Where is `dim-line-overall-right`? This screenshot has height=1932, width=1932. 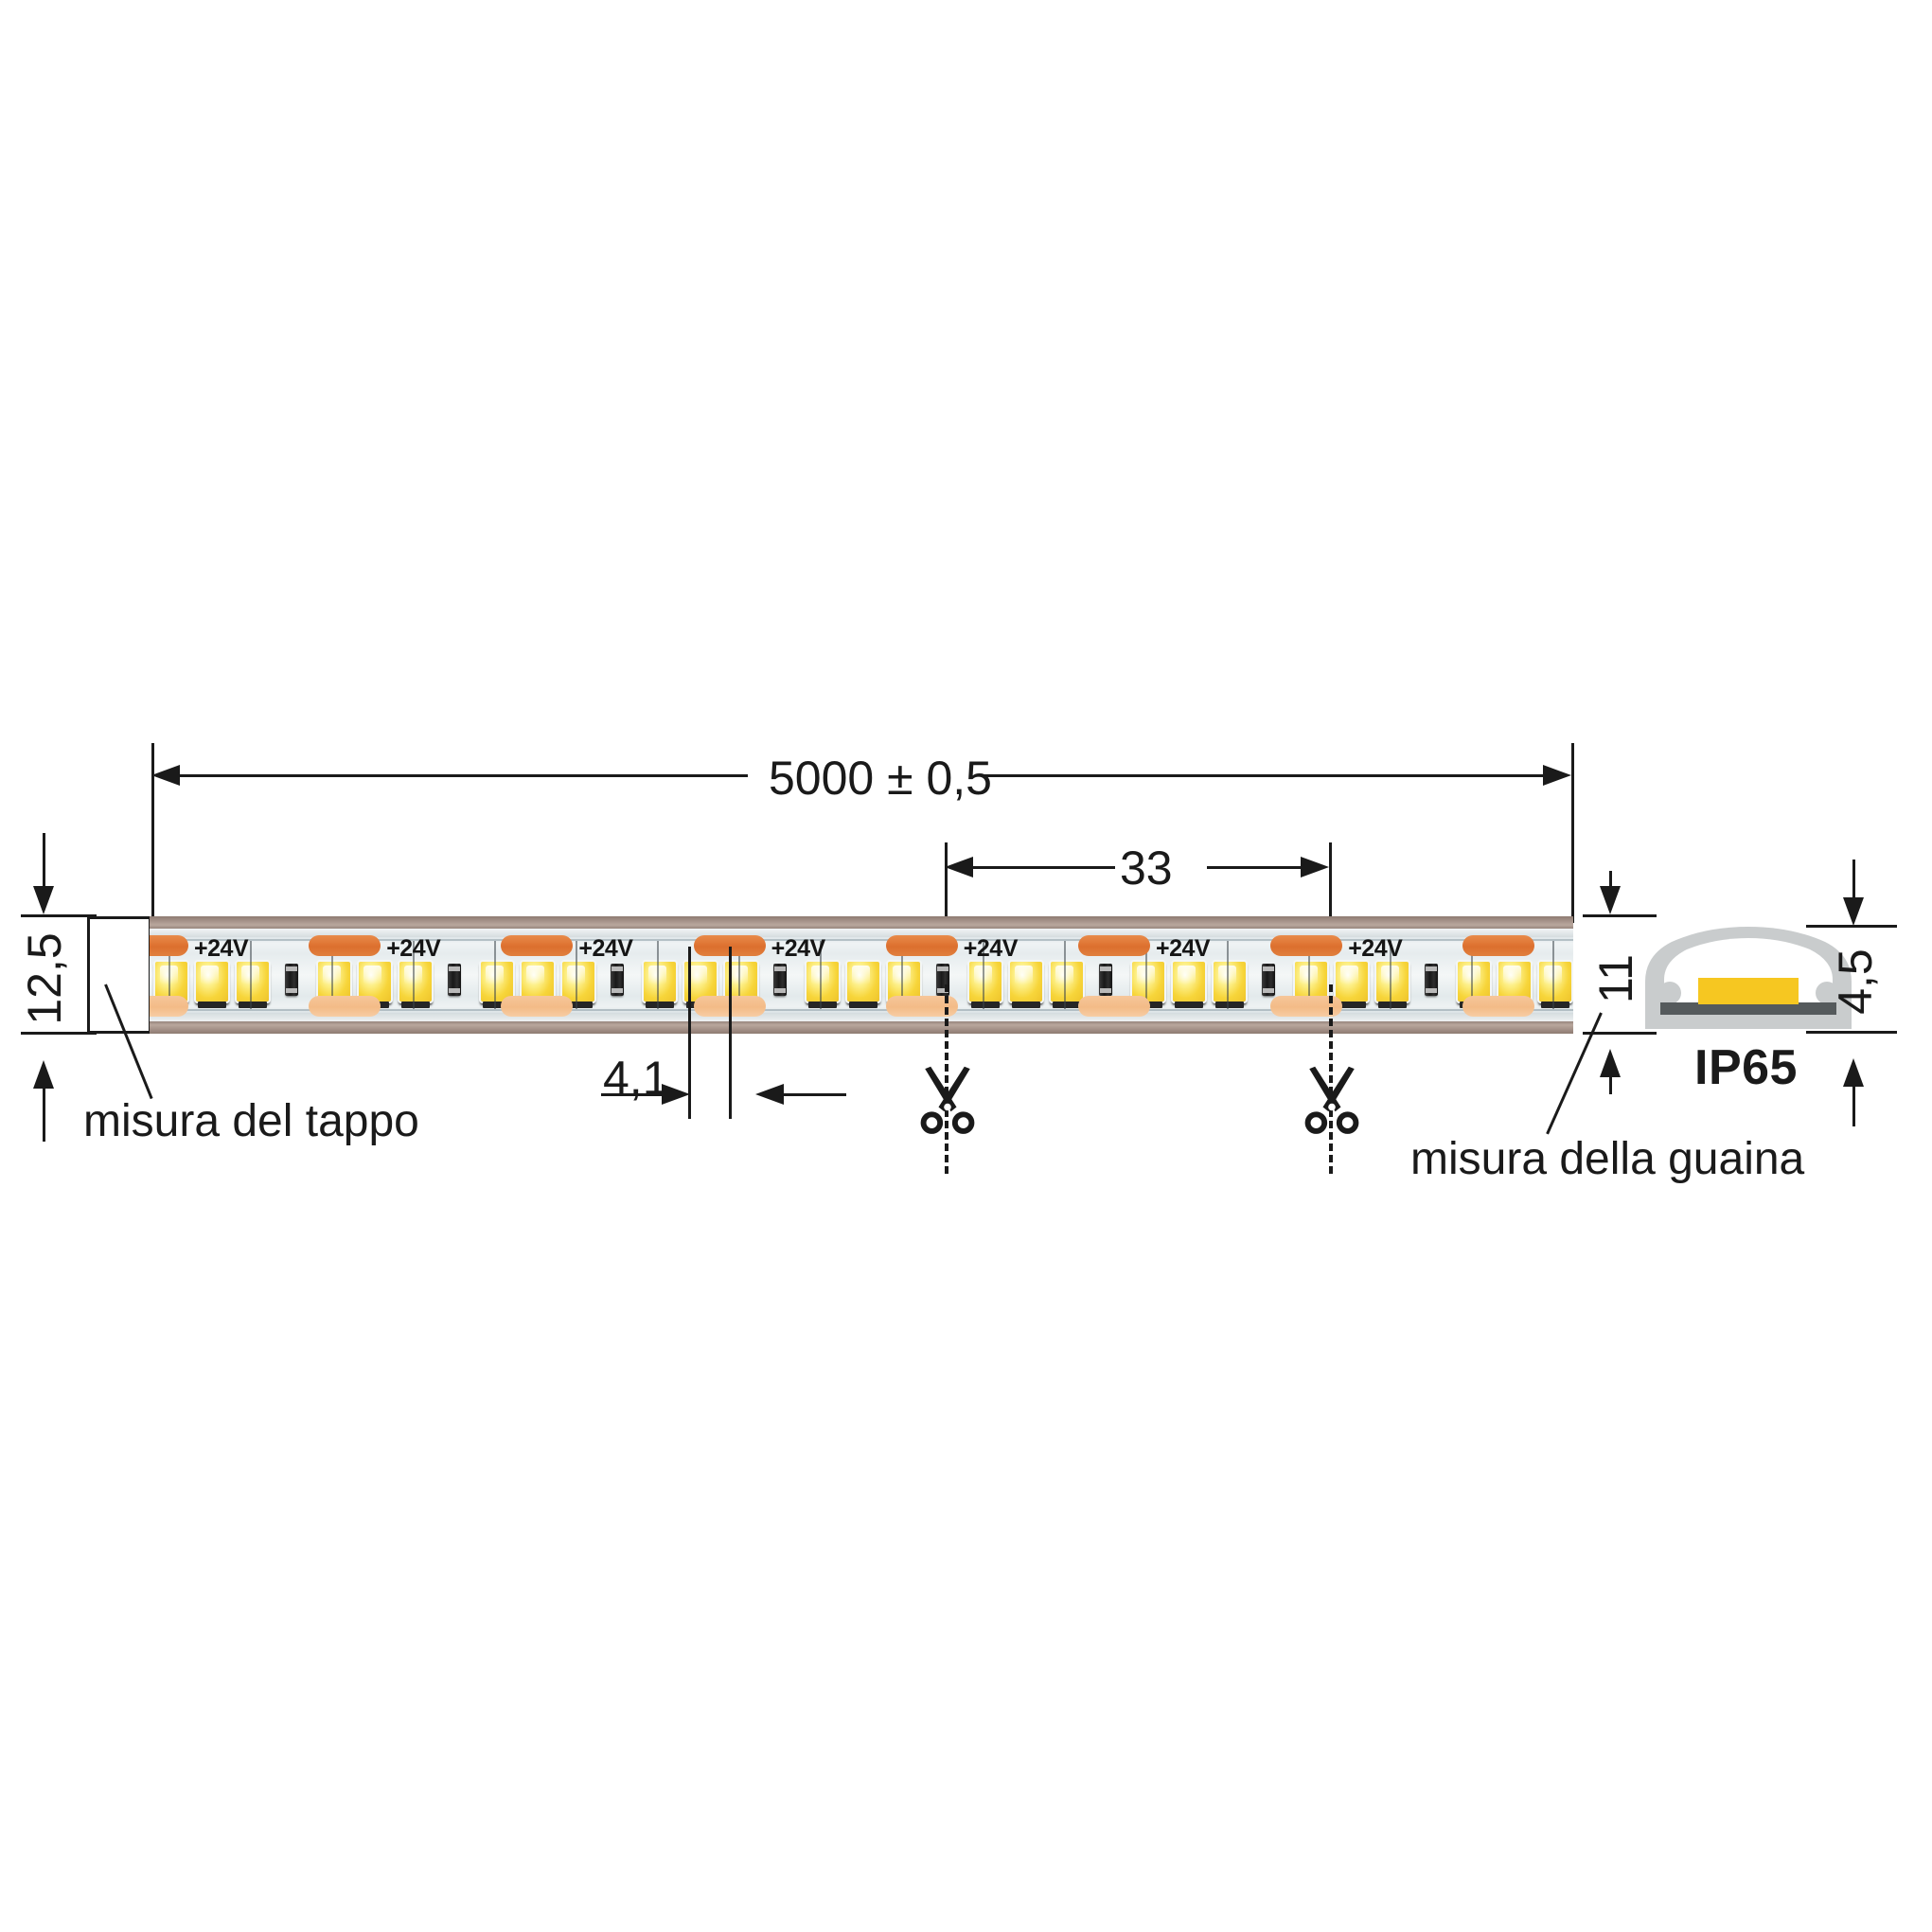
dim-line-overall-right is located at coordinates (1263, 775).